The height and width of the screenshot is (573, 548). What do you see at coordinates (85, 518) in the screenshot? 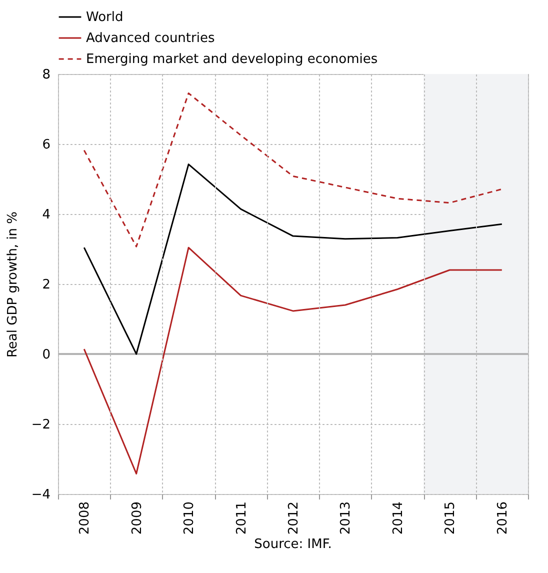
I see `x-tick-label: 2008` at bounding box center [85, 518].